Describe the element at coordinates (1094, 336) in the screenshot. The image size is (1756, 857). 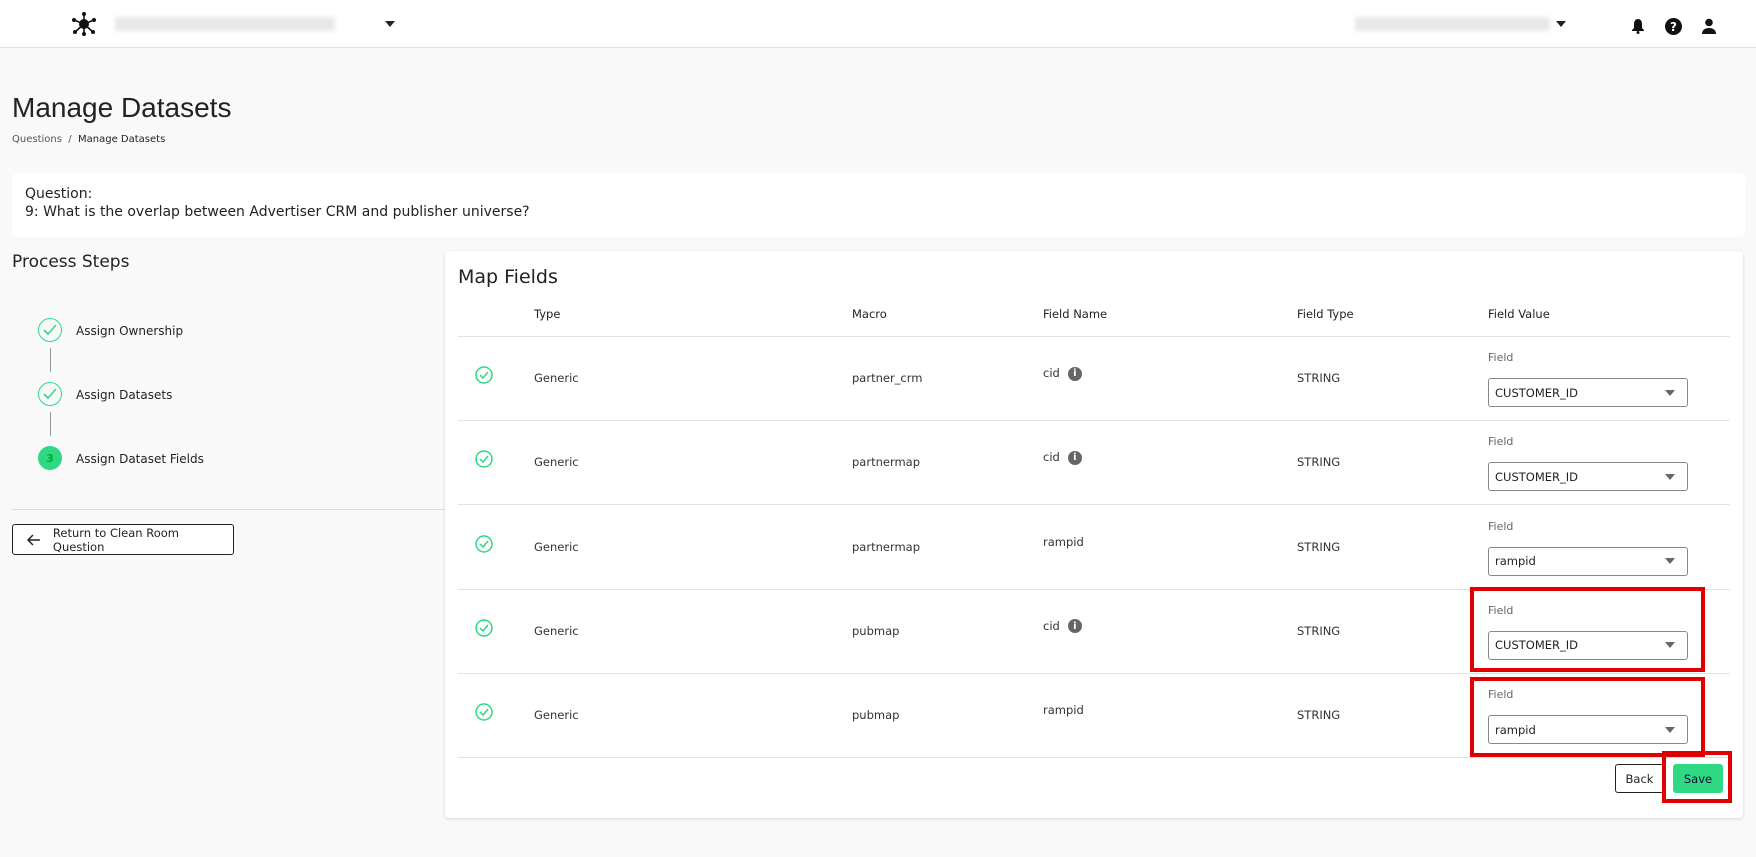
I see `header-divider` at that location.